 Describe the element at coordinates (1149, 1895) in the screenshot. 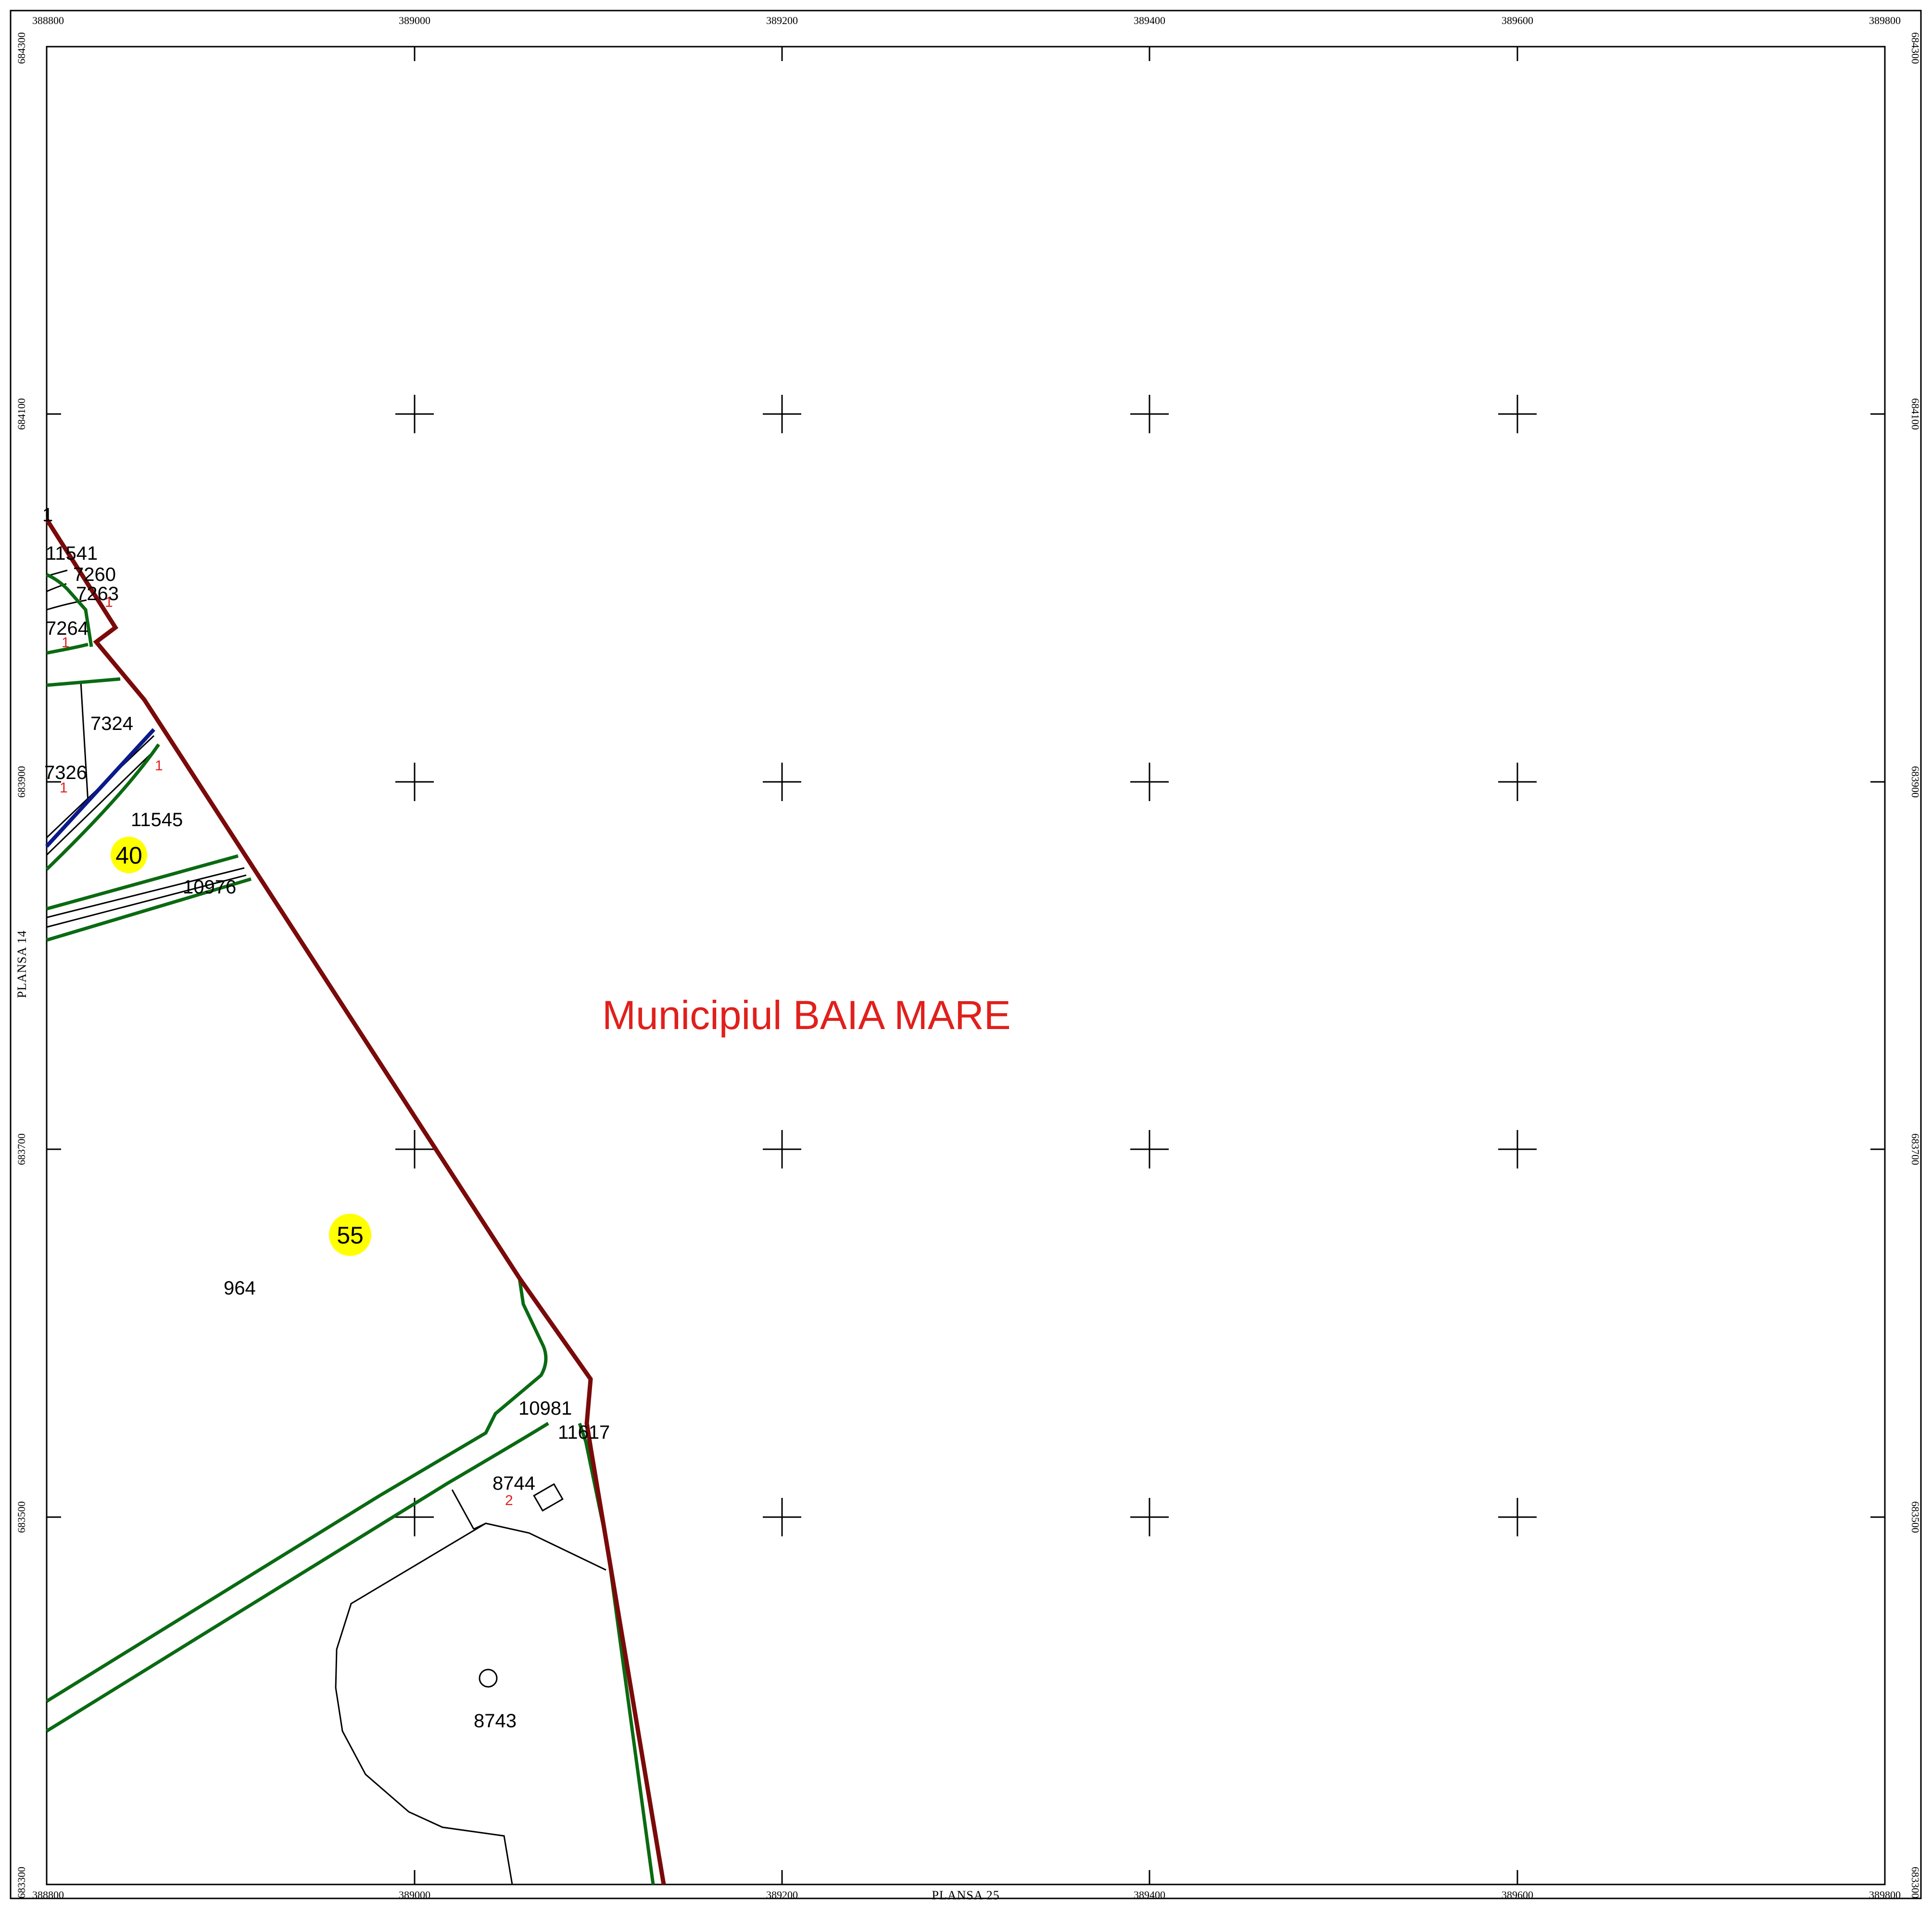

I see `x-tick-bottom-389400: 389400` at that location.